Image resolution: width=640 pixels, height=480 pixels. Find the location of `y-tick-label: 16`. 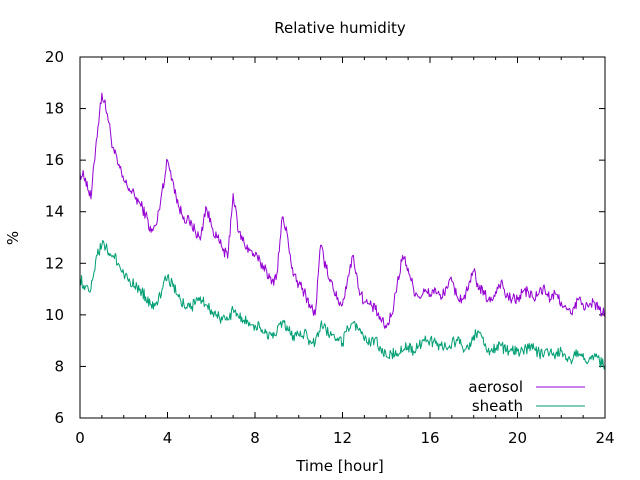

y-tick-label: 16 is located at coordinates (54, 160).